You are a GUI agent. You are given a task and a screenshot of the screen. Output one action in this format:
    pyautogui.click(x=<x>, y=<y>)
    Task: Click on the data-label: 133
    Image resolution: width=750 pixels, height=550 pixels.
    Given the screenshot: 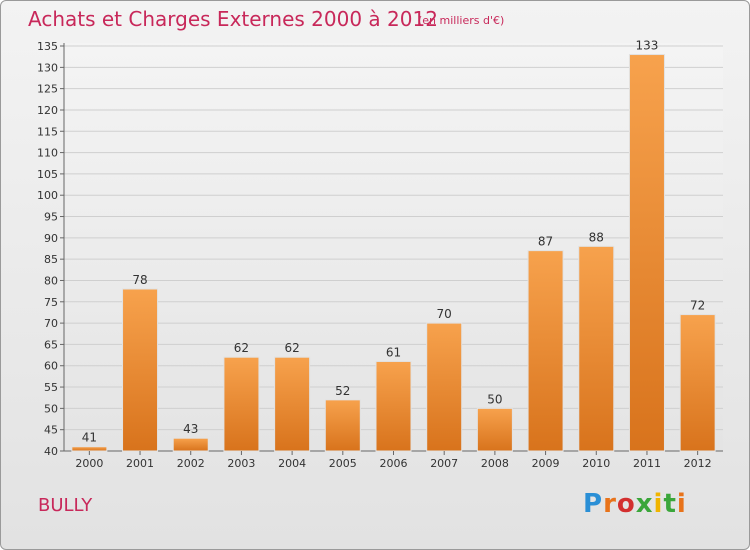 What is the action you would take?
    pyautogui.click(x=647, y=46)
    